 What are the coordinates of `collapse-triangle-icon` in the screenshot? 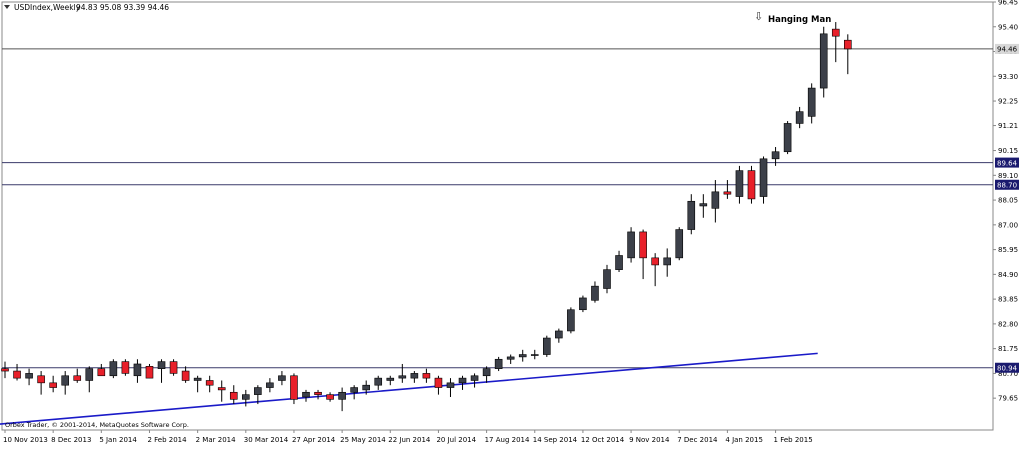 It's located at (7, 7).